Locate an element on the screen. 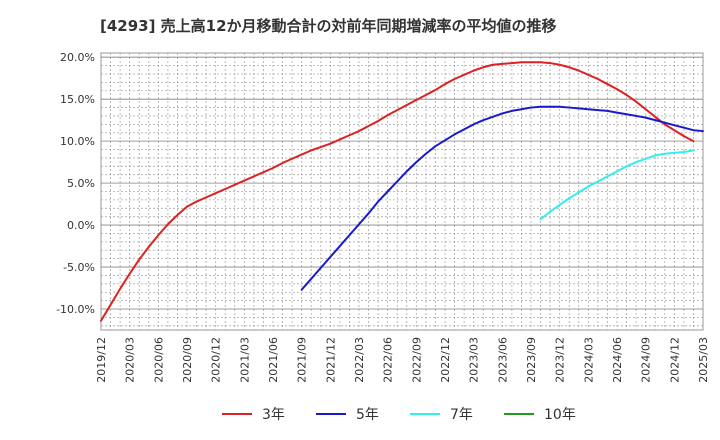  x-tick-label: 2024/06 is located at coordinates (617, 360).